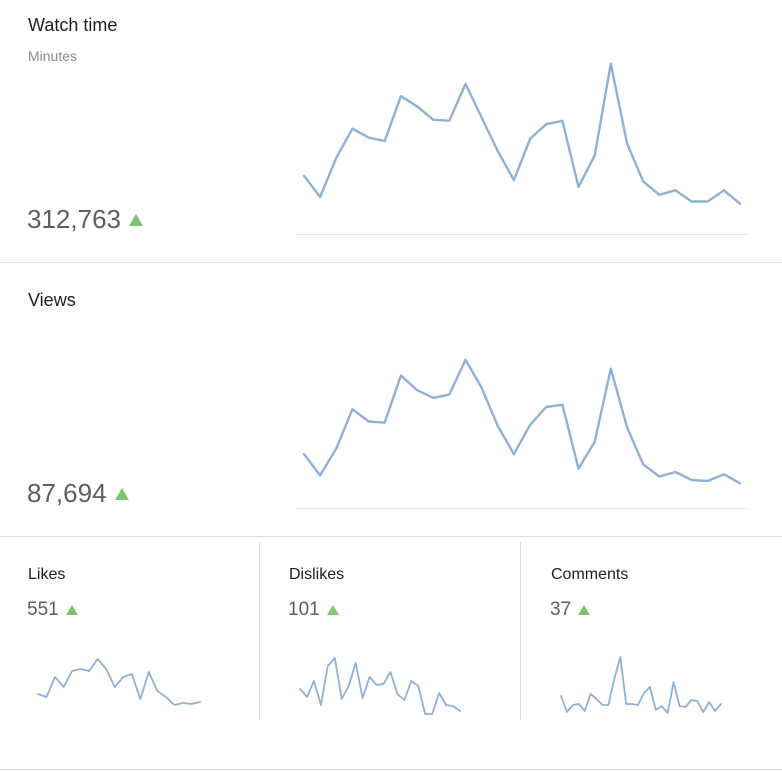  I want to click on comments-title: Comments, so click(590, 574).